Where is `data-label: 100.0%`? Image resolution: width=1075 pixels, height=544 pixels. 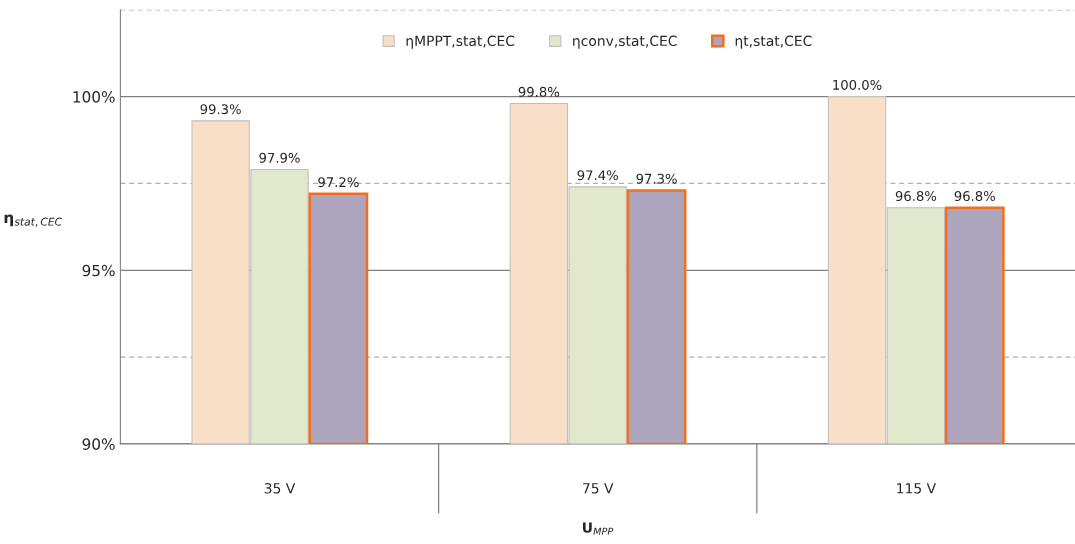
data-label: 100.0% is located at coordinates (857, 84).